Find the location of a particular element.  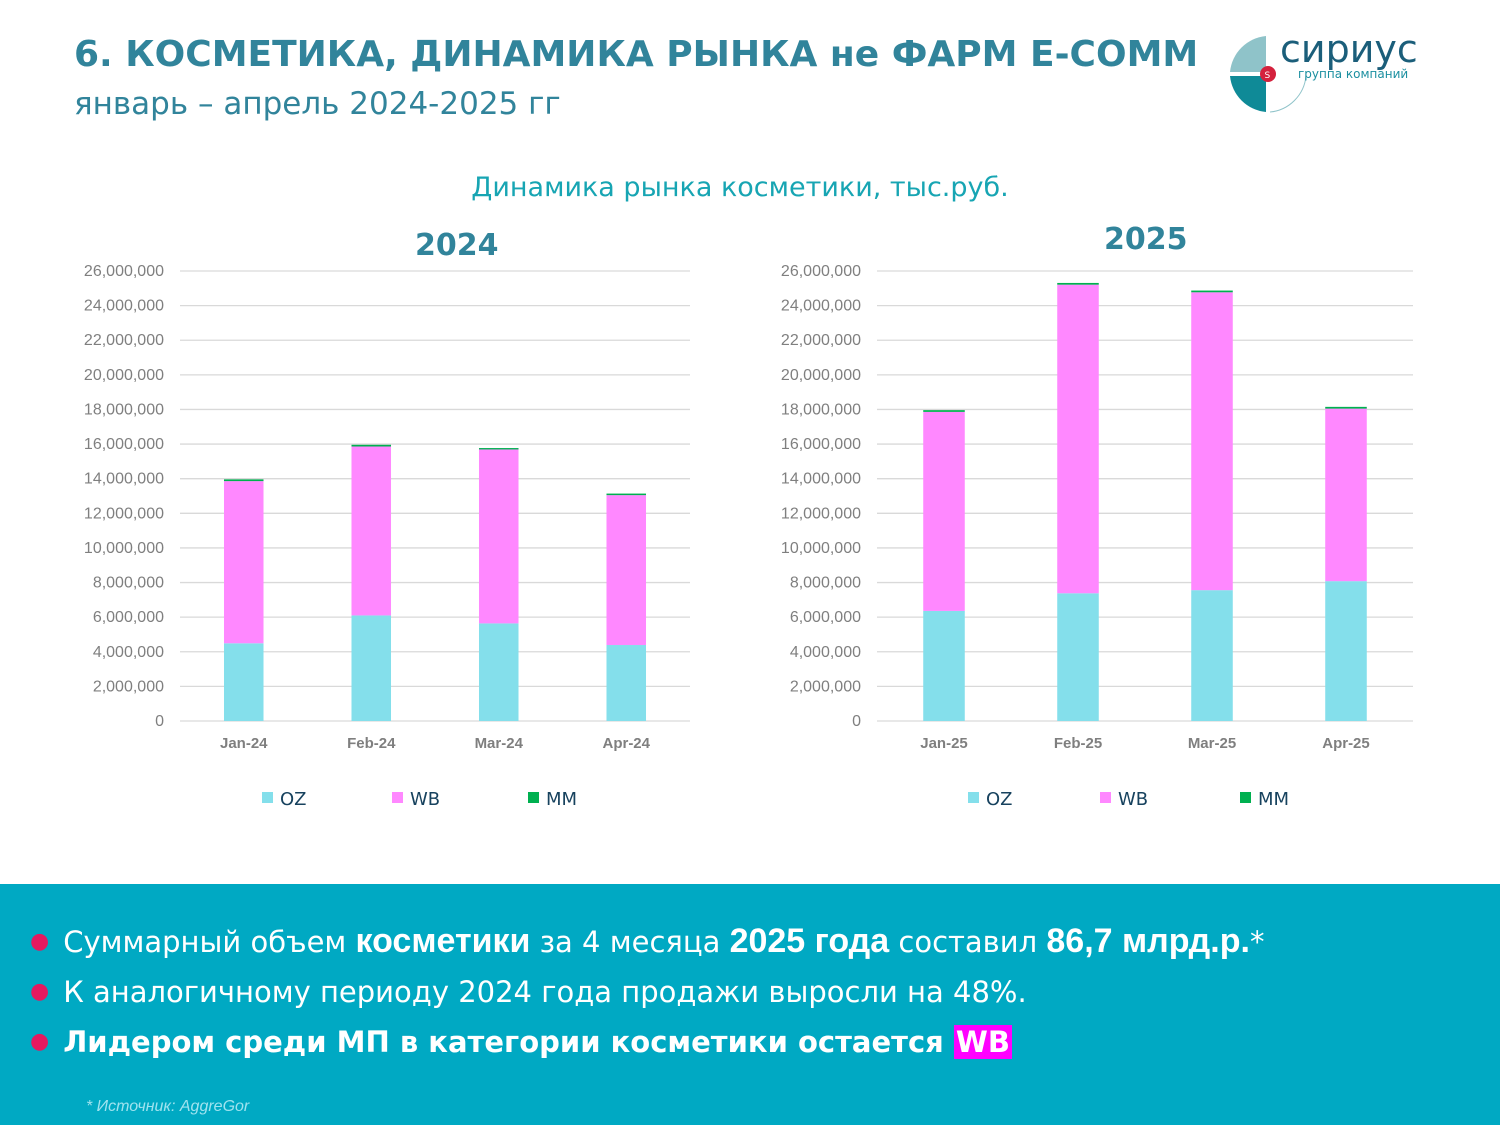

source-note: * Источник: AggreGor is located at coordinates (168, 1106).